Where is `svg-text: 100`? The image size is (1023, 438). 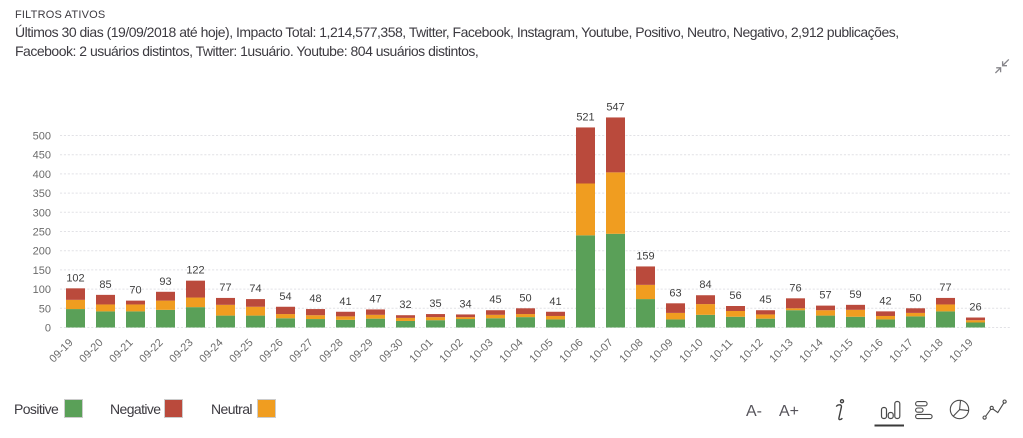
svg-text: 100 is located at coordinates (42, 290).